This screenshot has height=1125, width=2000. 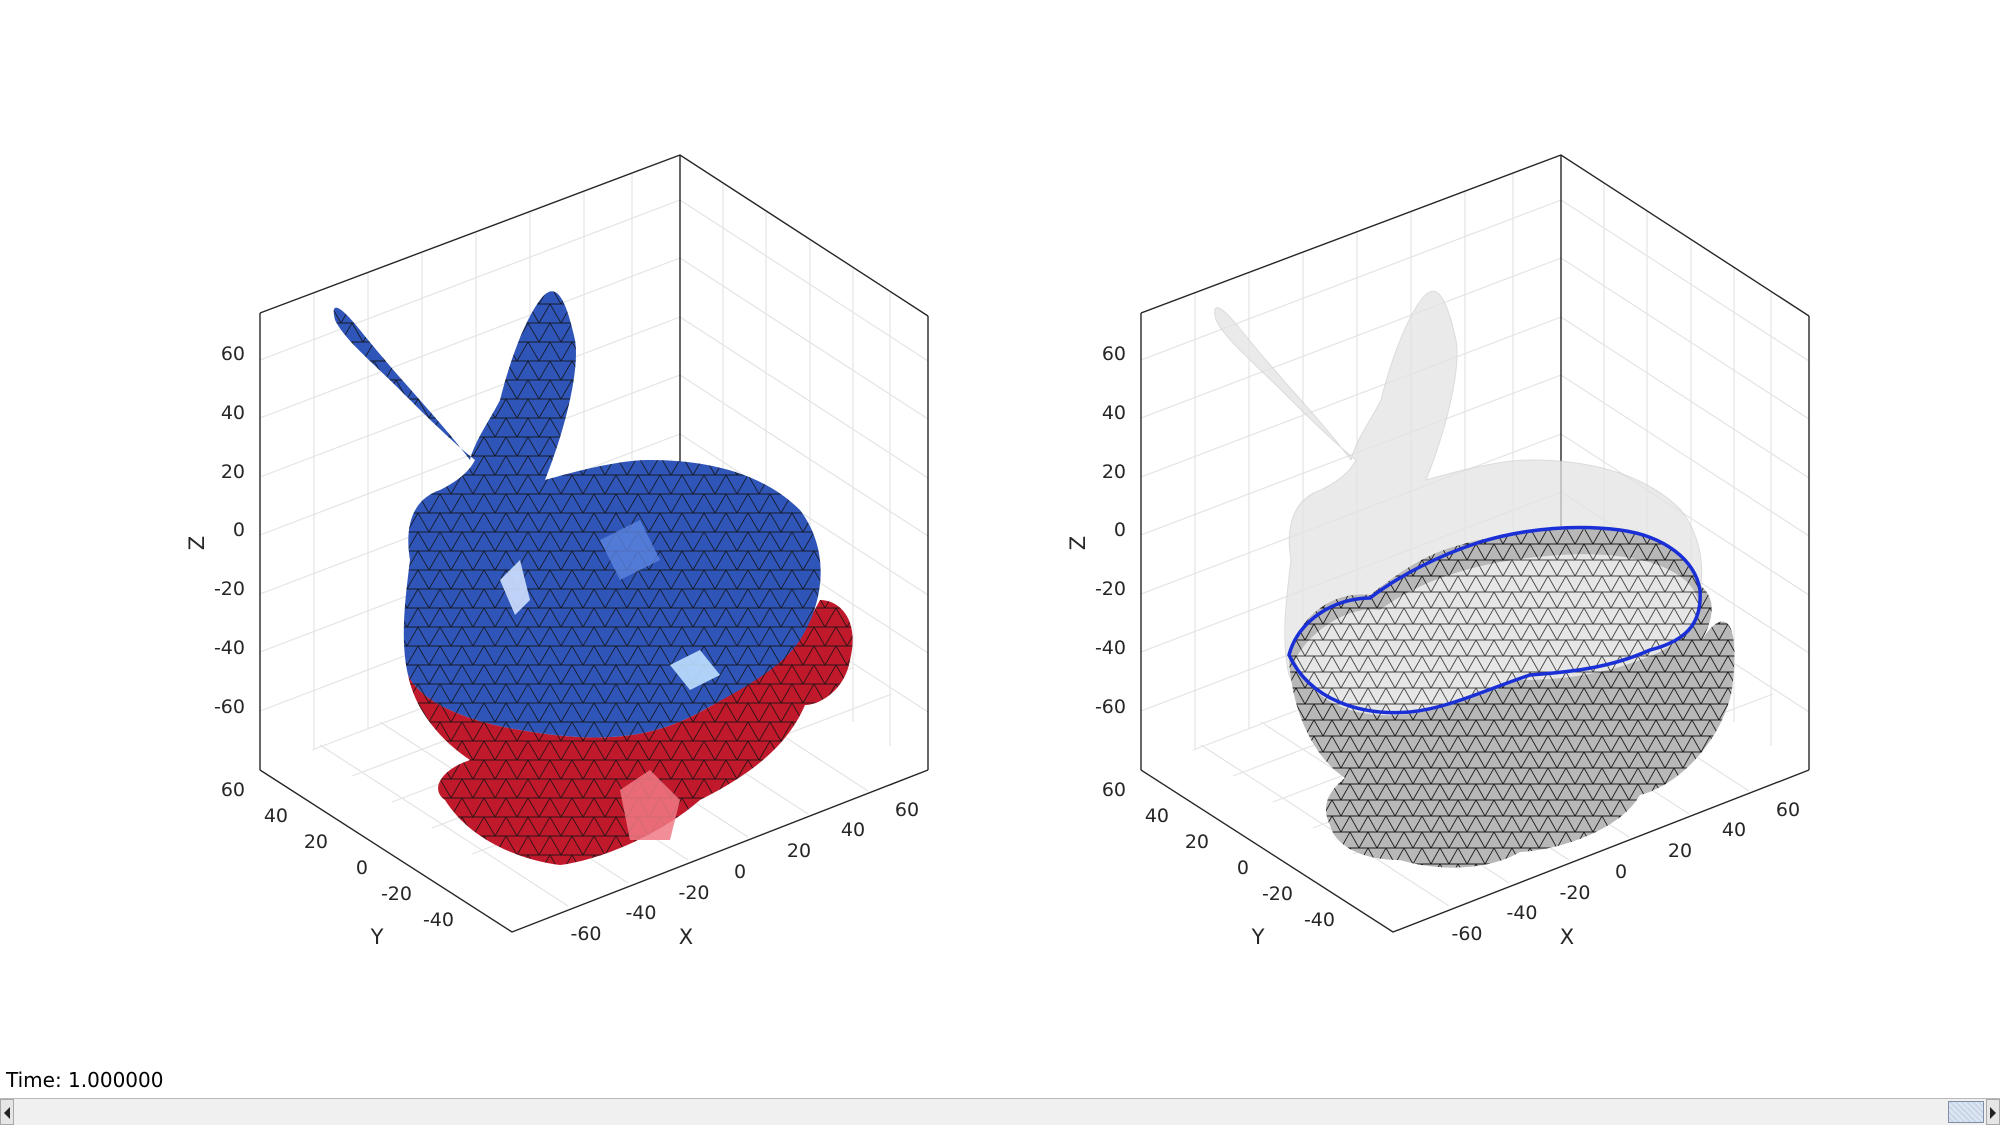 I want to click on right-x-tick: 40, so click(x=1734, y=830).